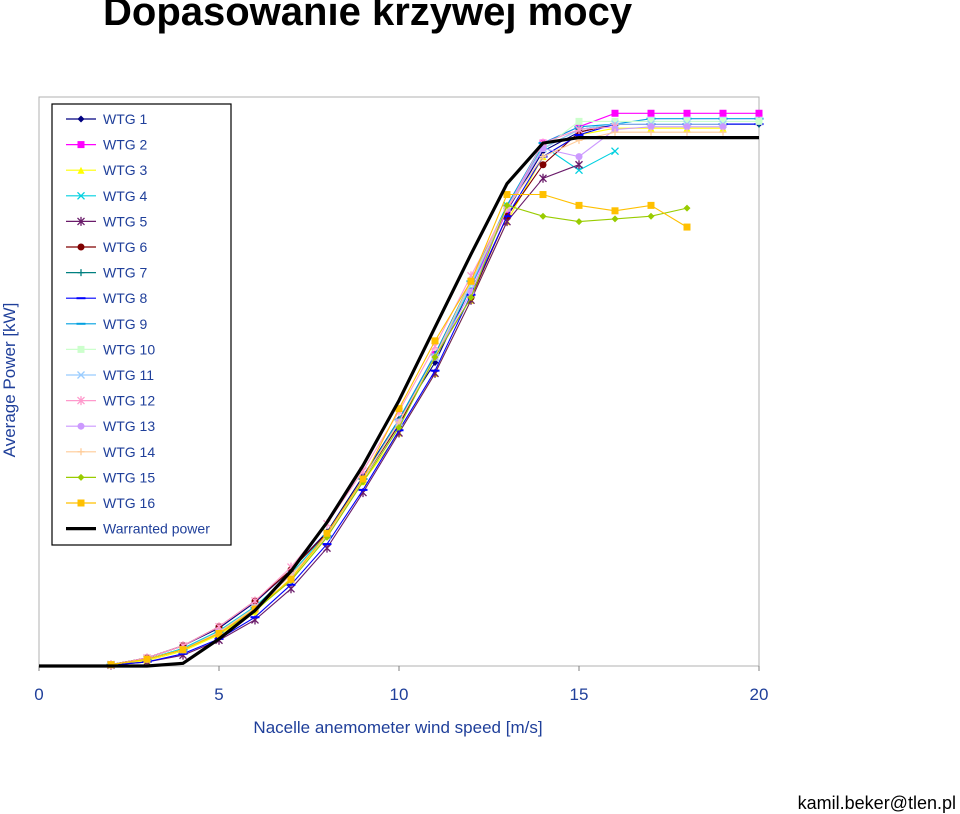 The width and height of the screenshot is (960, 814). Describe the element at coordinates (110, 503) in the screenshot. I see `legend-item: WTG 16` at that location.